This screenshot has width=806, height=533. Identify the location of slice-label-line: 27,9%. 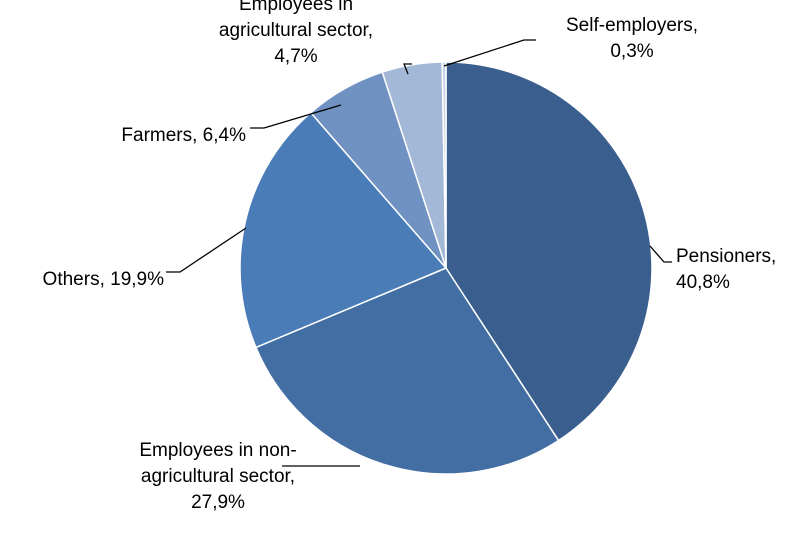
(218, 502).